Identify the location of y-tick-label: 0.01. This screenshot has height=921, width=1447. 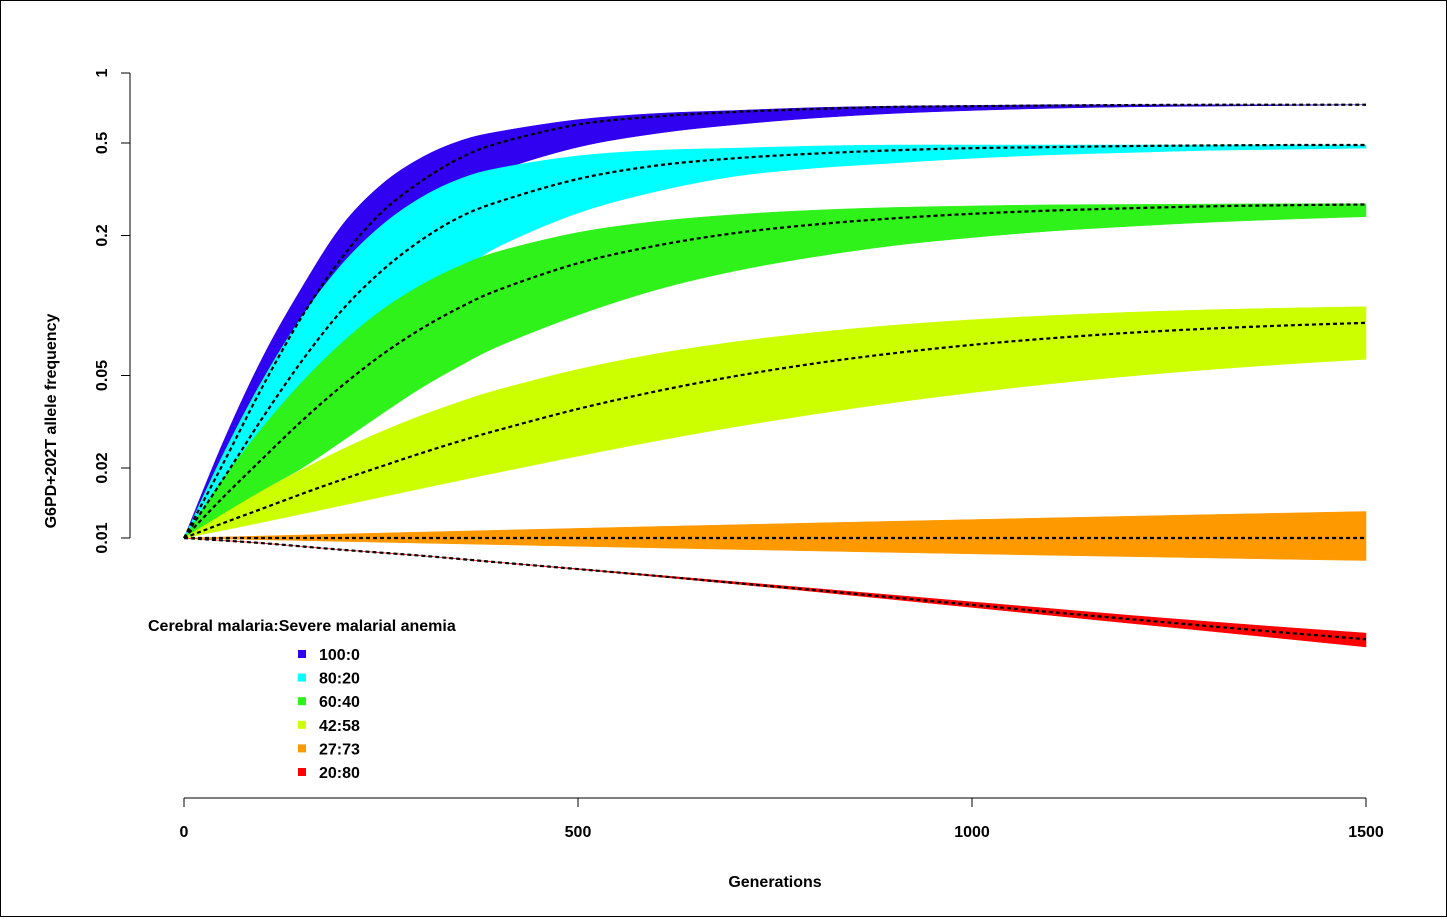
(102, 537).